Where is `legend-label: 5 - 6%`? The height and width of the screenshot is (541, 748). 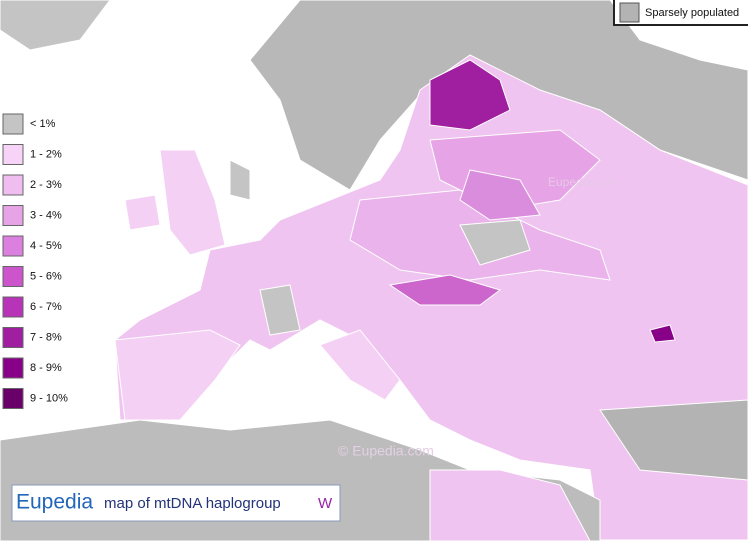 legend-label: 5 - 6% is located at coordinates (46, 276).